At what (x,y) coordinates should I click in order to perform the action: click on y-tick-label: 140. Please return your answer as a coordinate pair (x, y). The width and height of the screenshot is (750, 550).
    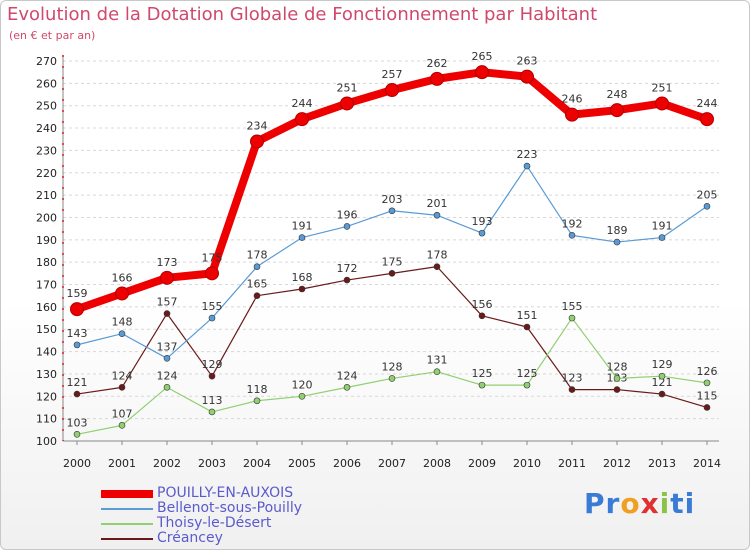
    Looking at the image, I should click on (46, 352).